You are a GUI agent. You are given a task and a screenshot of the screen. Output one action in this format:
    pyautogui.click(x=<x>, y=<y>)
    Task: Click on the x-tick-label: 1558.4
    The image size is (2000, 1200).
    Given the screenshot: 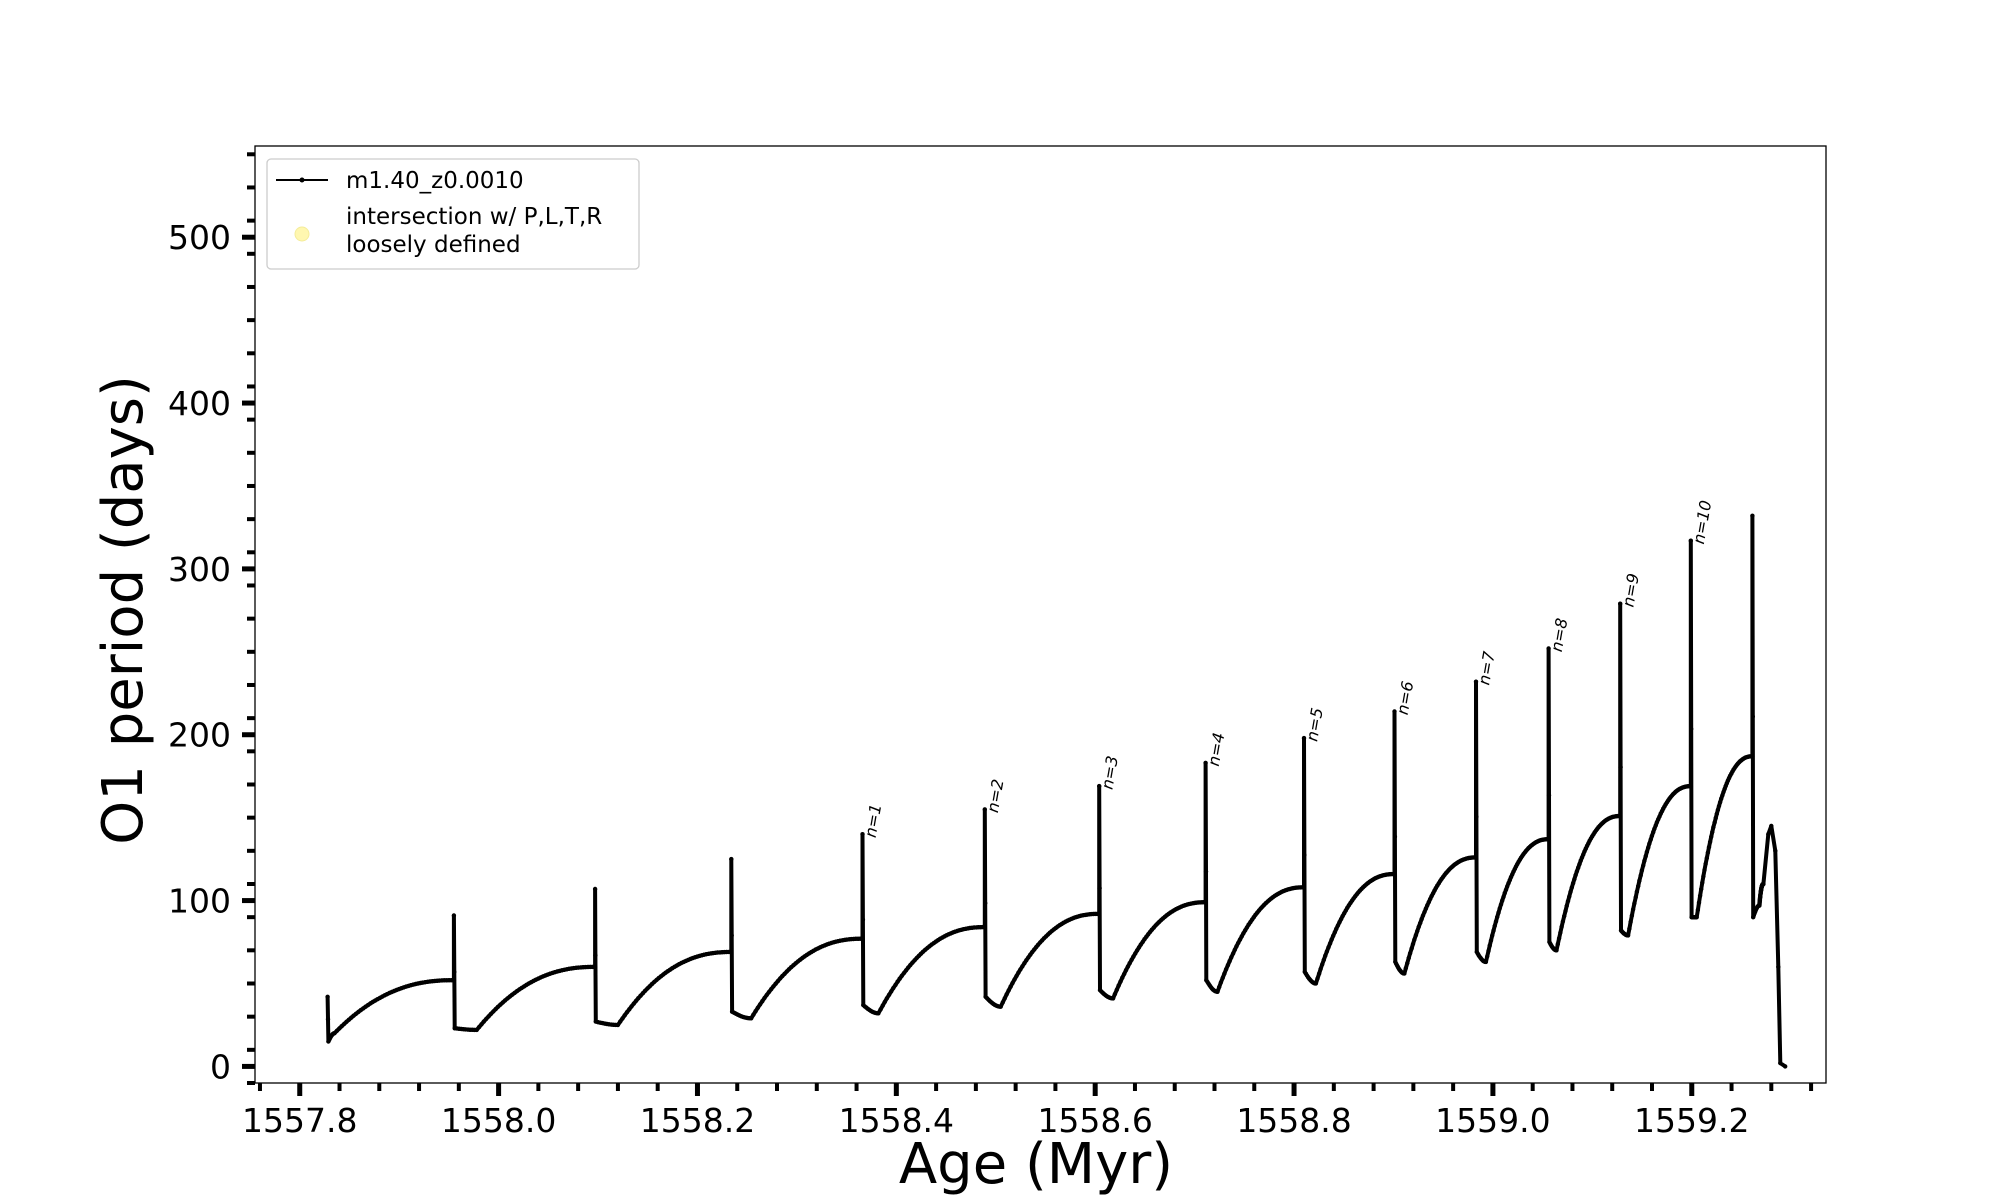 What is the action you would take?
    pyautogui.click(x=896, y=1120)
    